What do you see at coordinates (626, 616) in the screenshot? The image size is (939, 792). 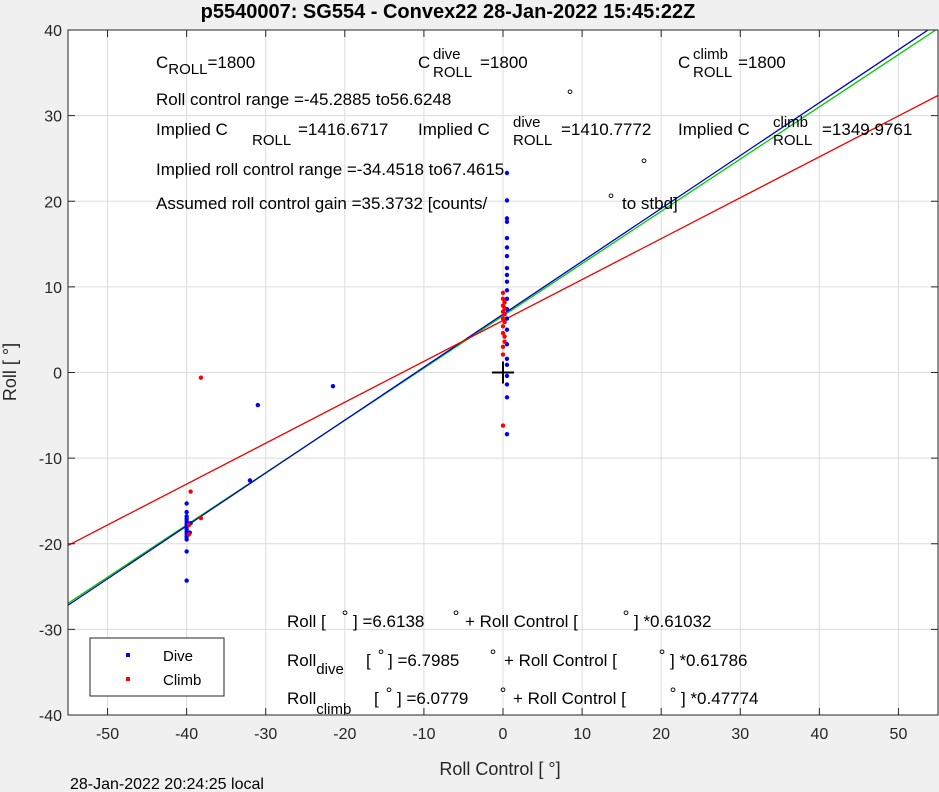 I see `eq-roll-degree-3: °` at bounding box center [626, 616].